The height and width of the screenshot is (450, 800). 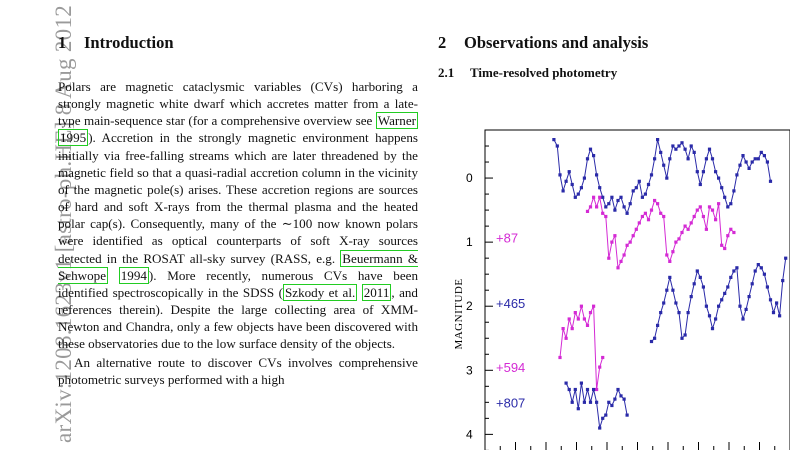 I want to click on subsection-heading-photometry: 2.1 Time-resolved photometry, so click(x=613, y=73).